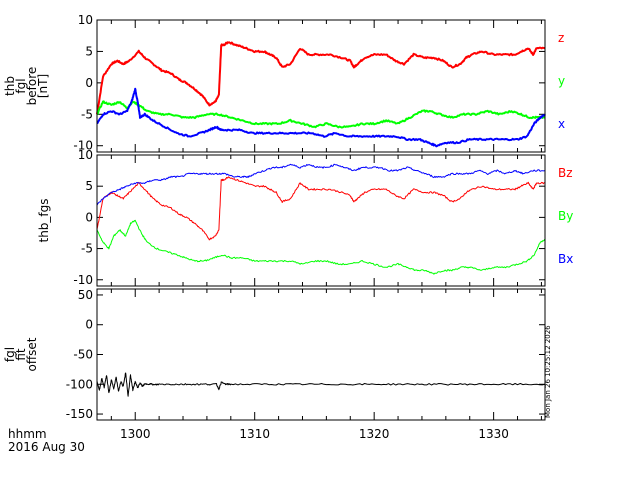  I want to click on y-tick-label: -100, so click(79, 384).